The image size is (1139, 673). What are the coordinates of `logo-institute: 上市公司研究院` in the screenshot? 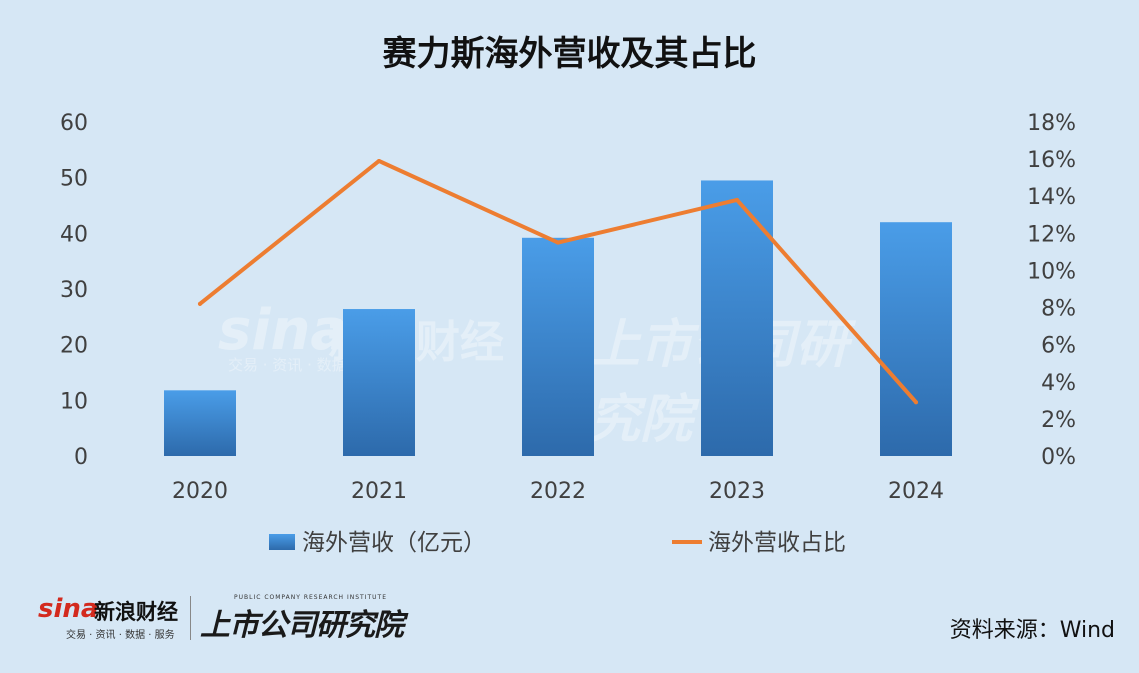 It's located at (302, 625).